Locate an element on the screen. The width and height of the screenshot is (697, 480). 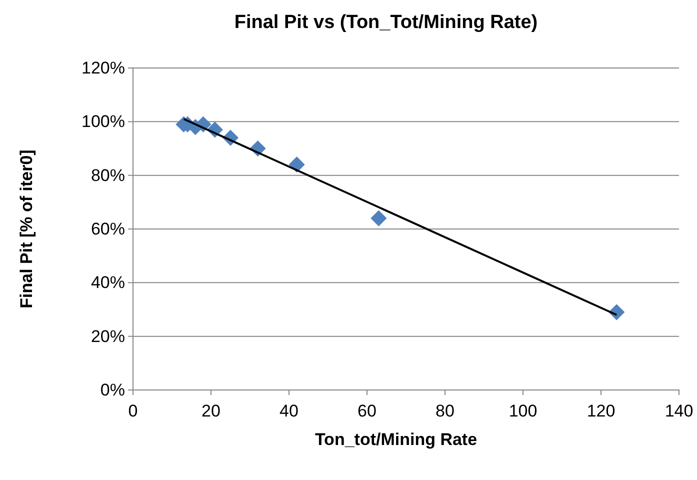
y-tick-label: 80% is located at coordinates (107, 175).